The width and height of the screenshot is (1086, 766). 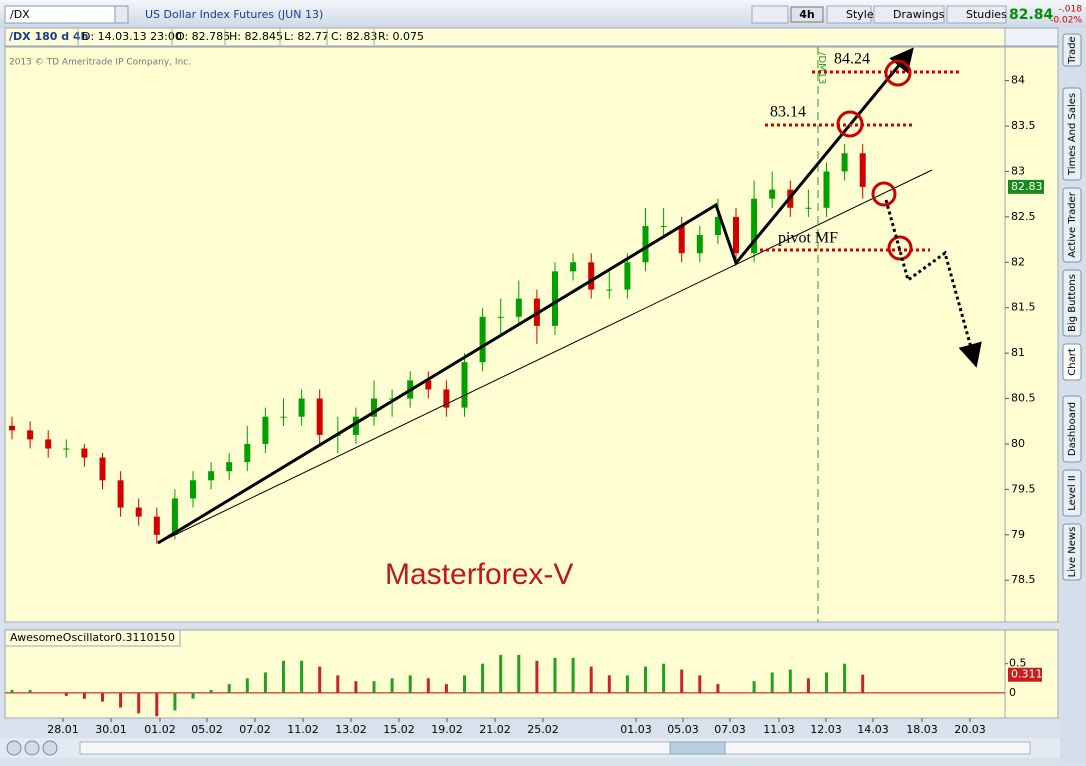 What do you see at coordinates (351, 729) in the screenshot?
I see `x-tick-label: 13.02` at bounding box center [351, 729].